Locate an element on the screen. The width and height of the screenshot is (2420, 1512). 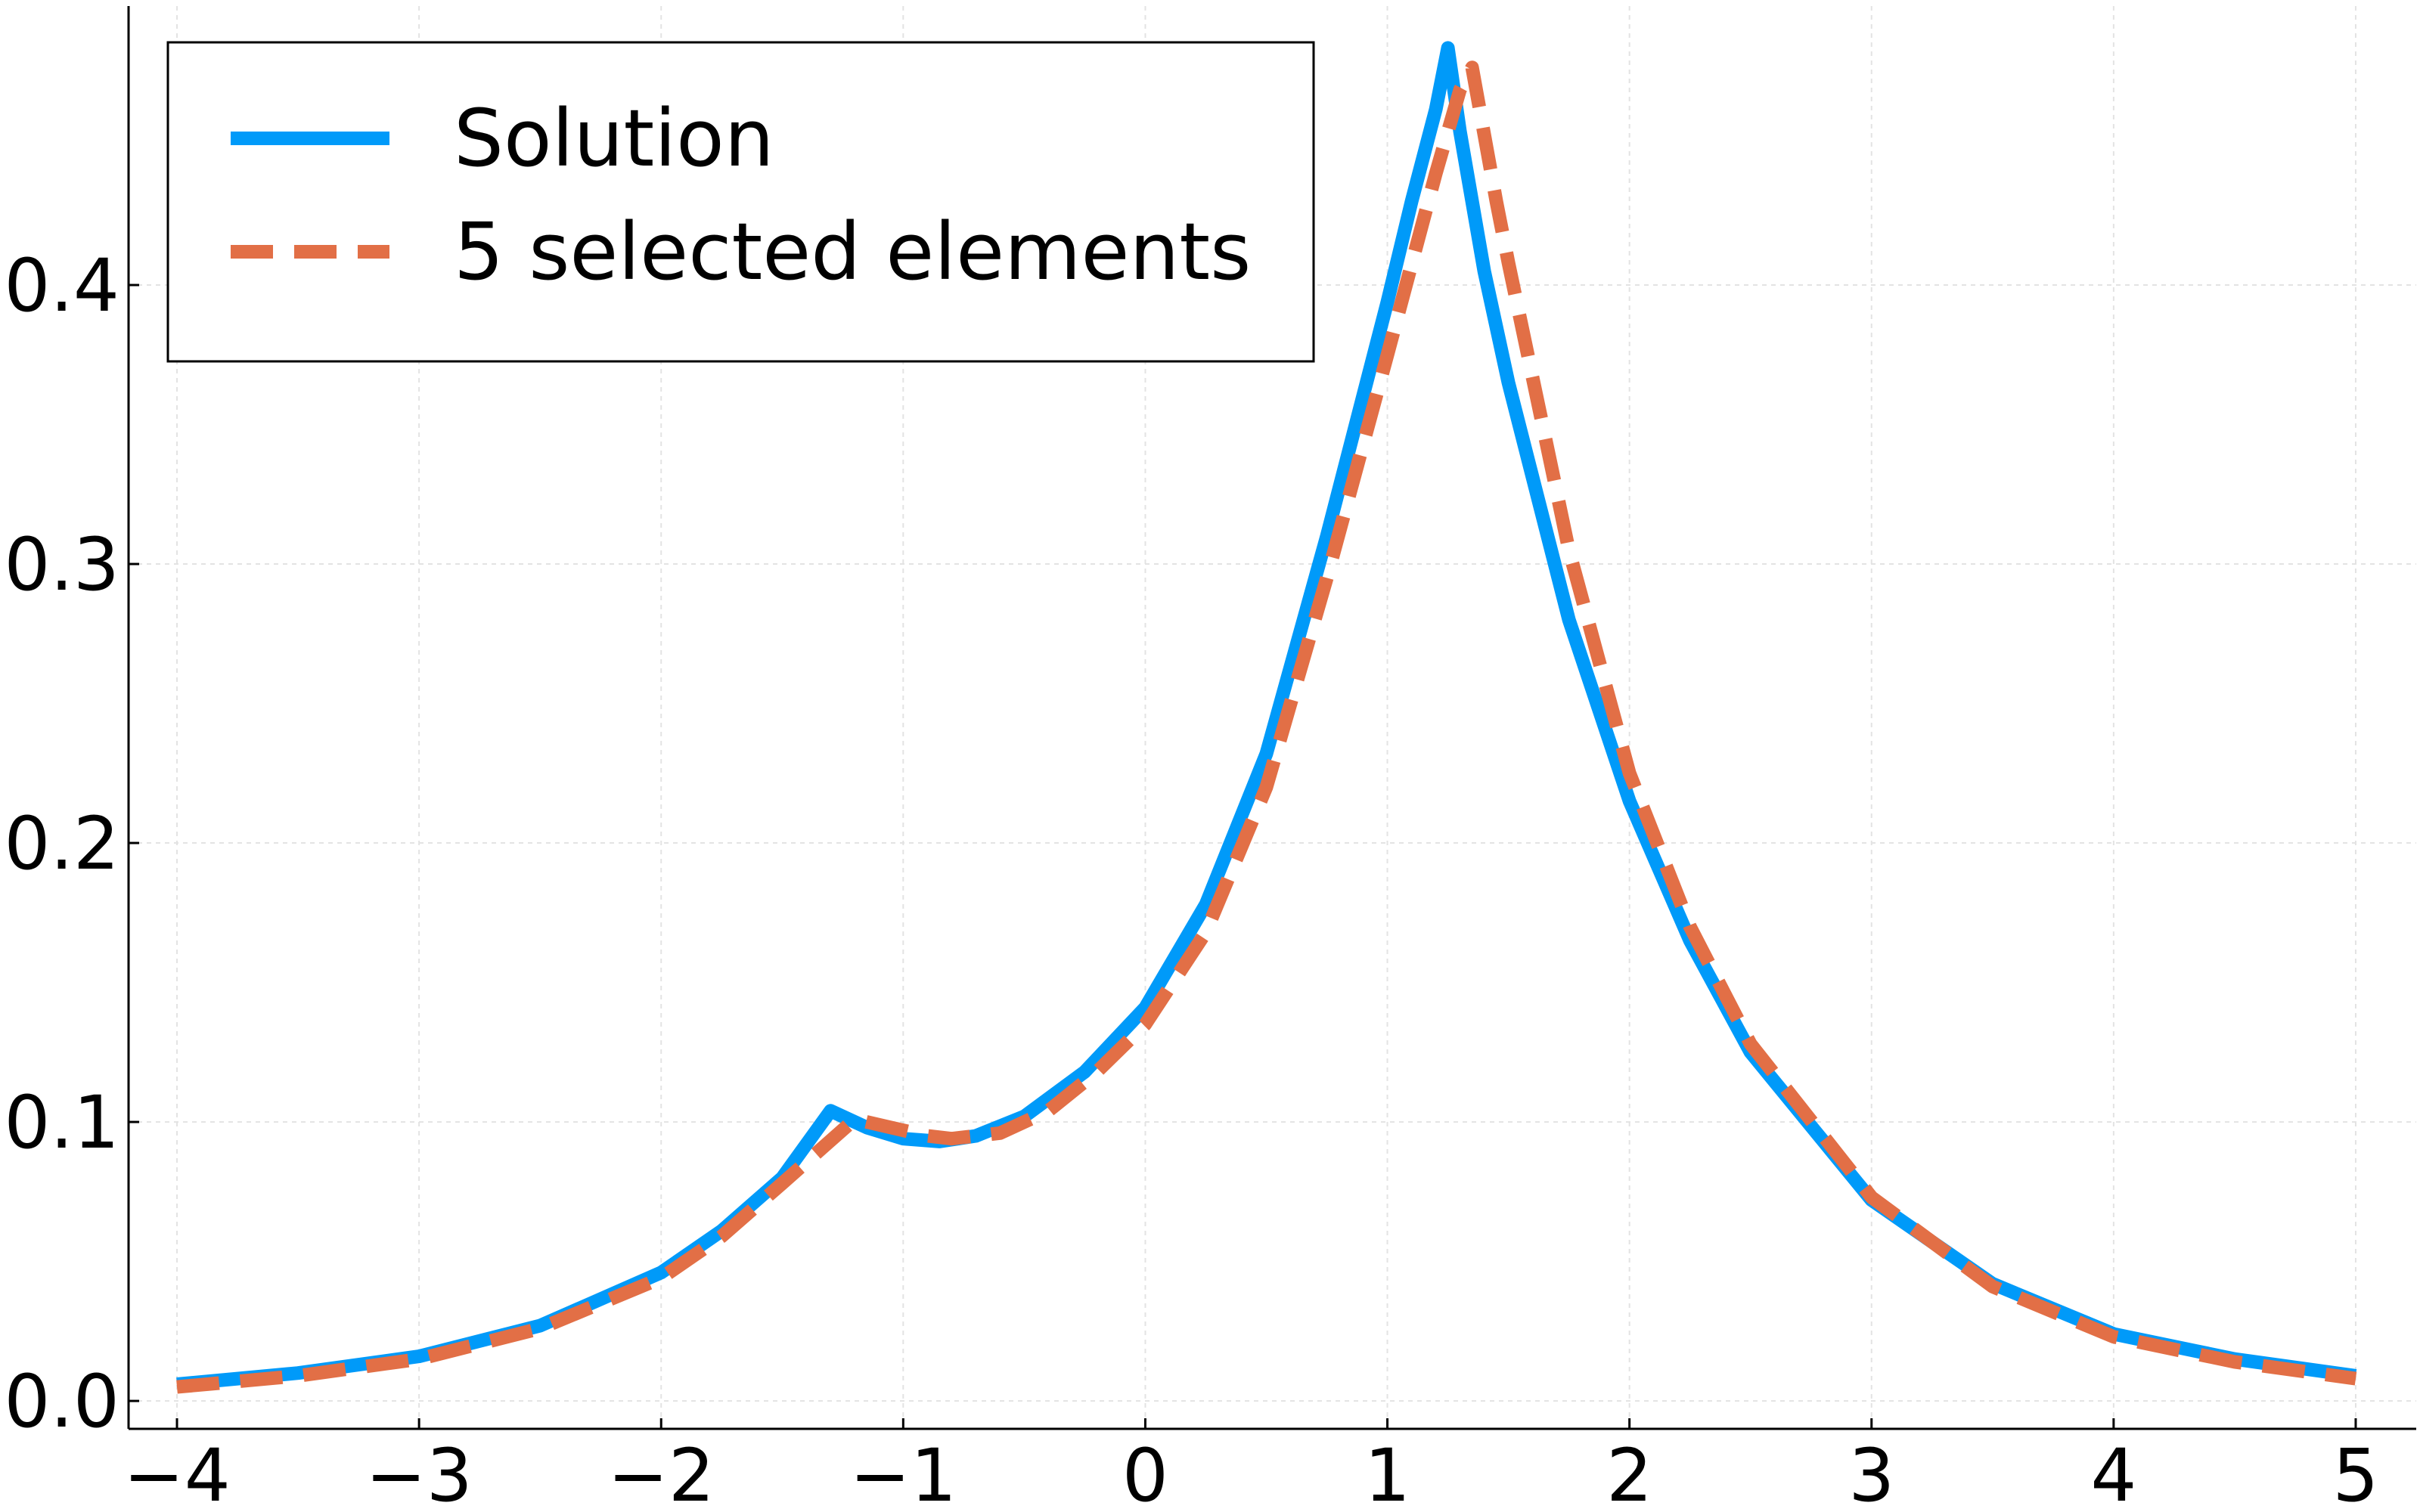
x-tick-label: 3 is located at coordinates (1871, 1472).